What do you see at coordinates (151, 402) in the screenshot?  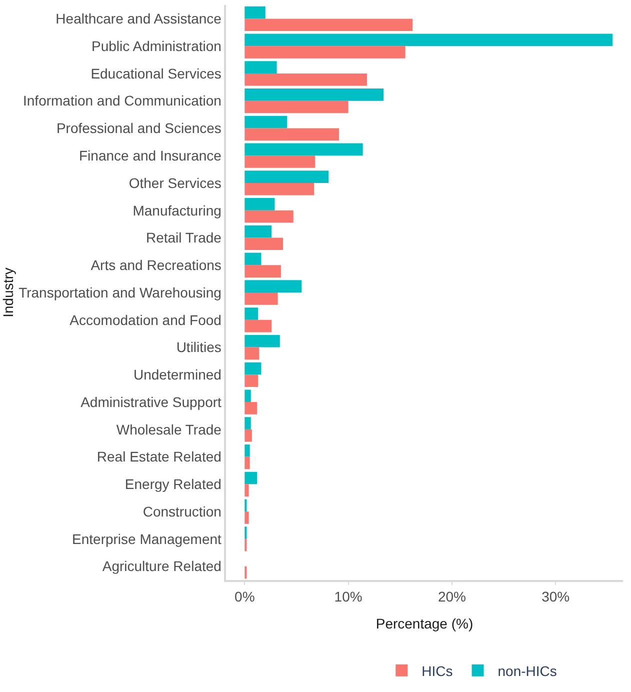 I see `y-tick-label: Administrative Support` at bounding box center [151, 402].